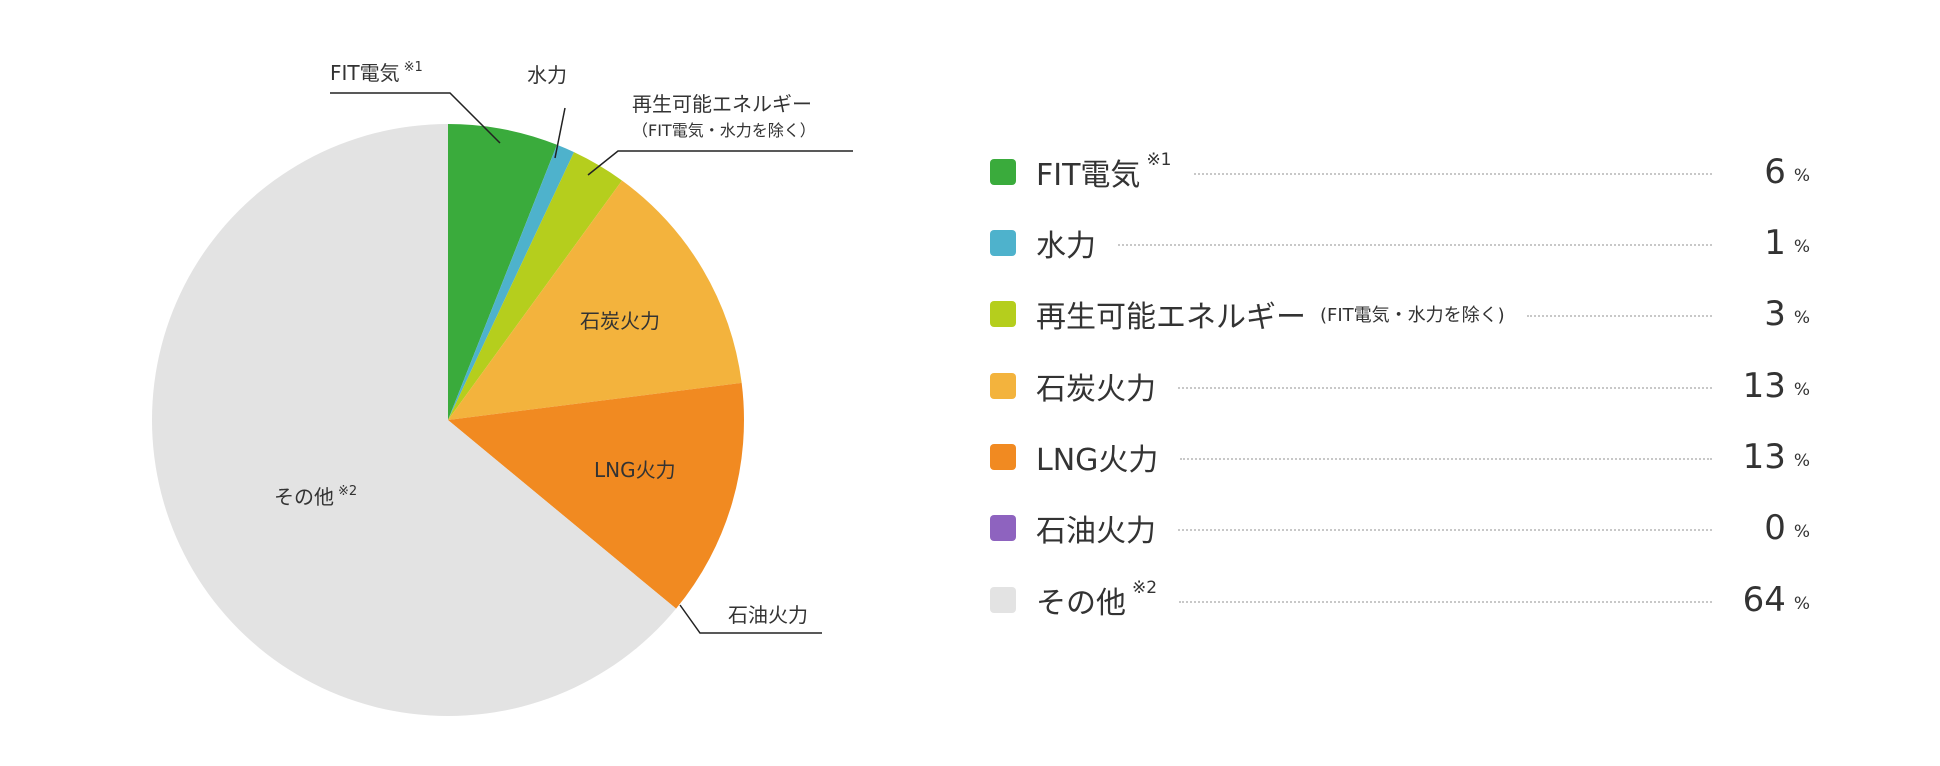 The image size is (1940, 766). What do you see at coordinates (1400, 528) in the screenshot?
I see `legend-row-oil: 石油火力 0 %` at bounding box center [1400, 528].